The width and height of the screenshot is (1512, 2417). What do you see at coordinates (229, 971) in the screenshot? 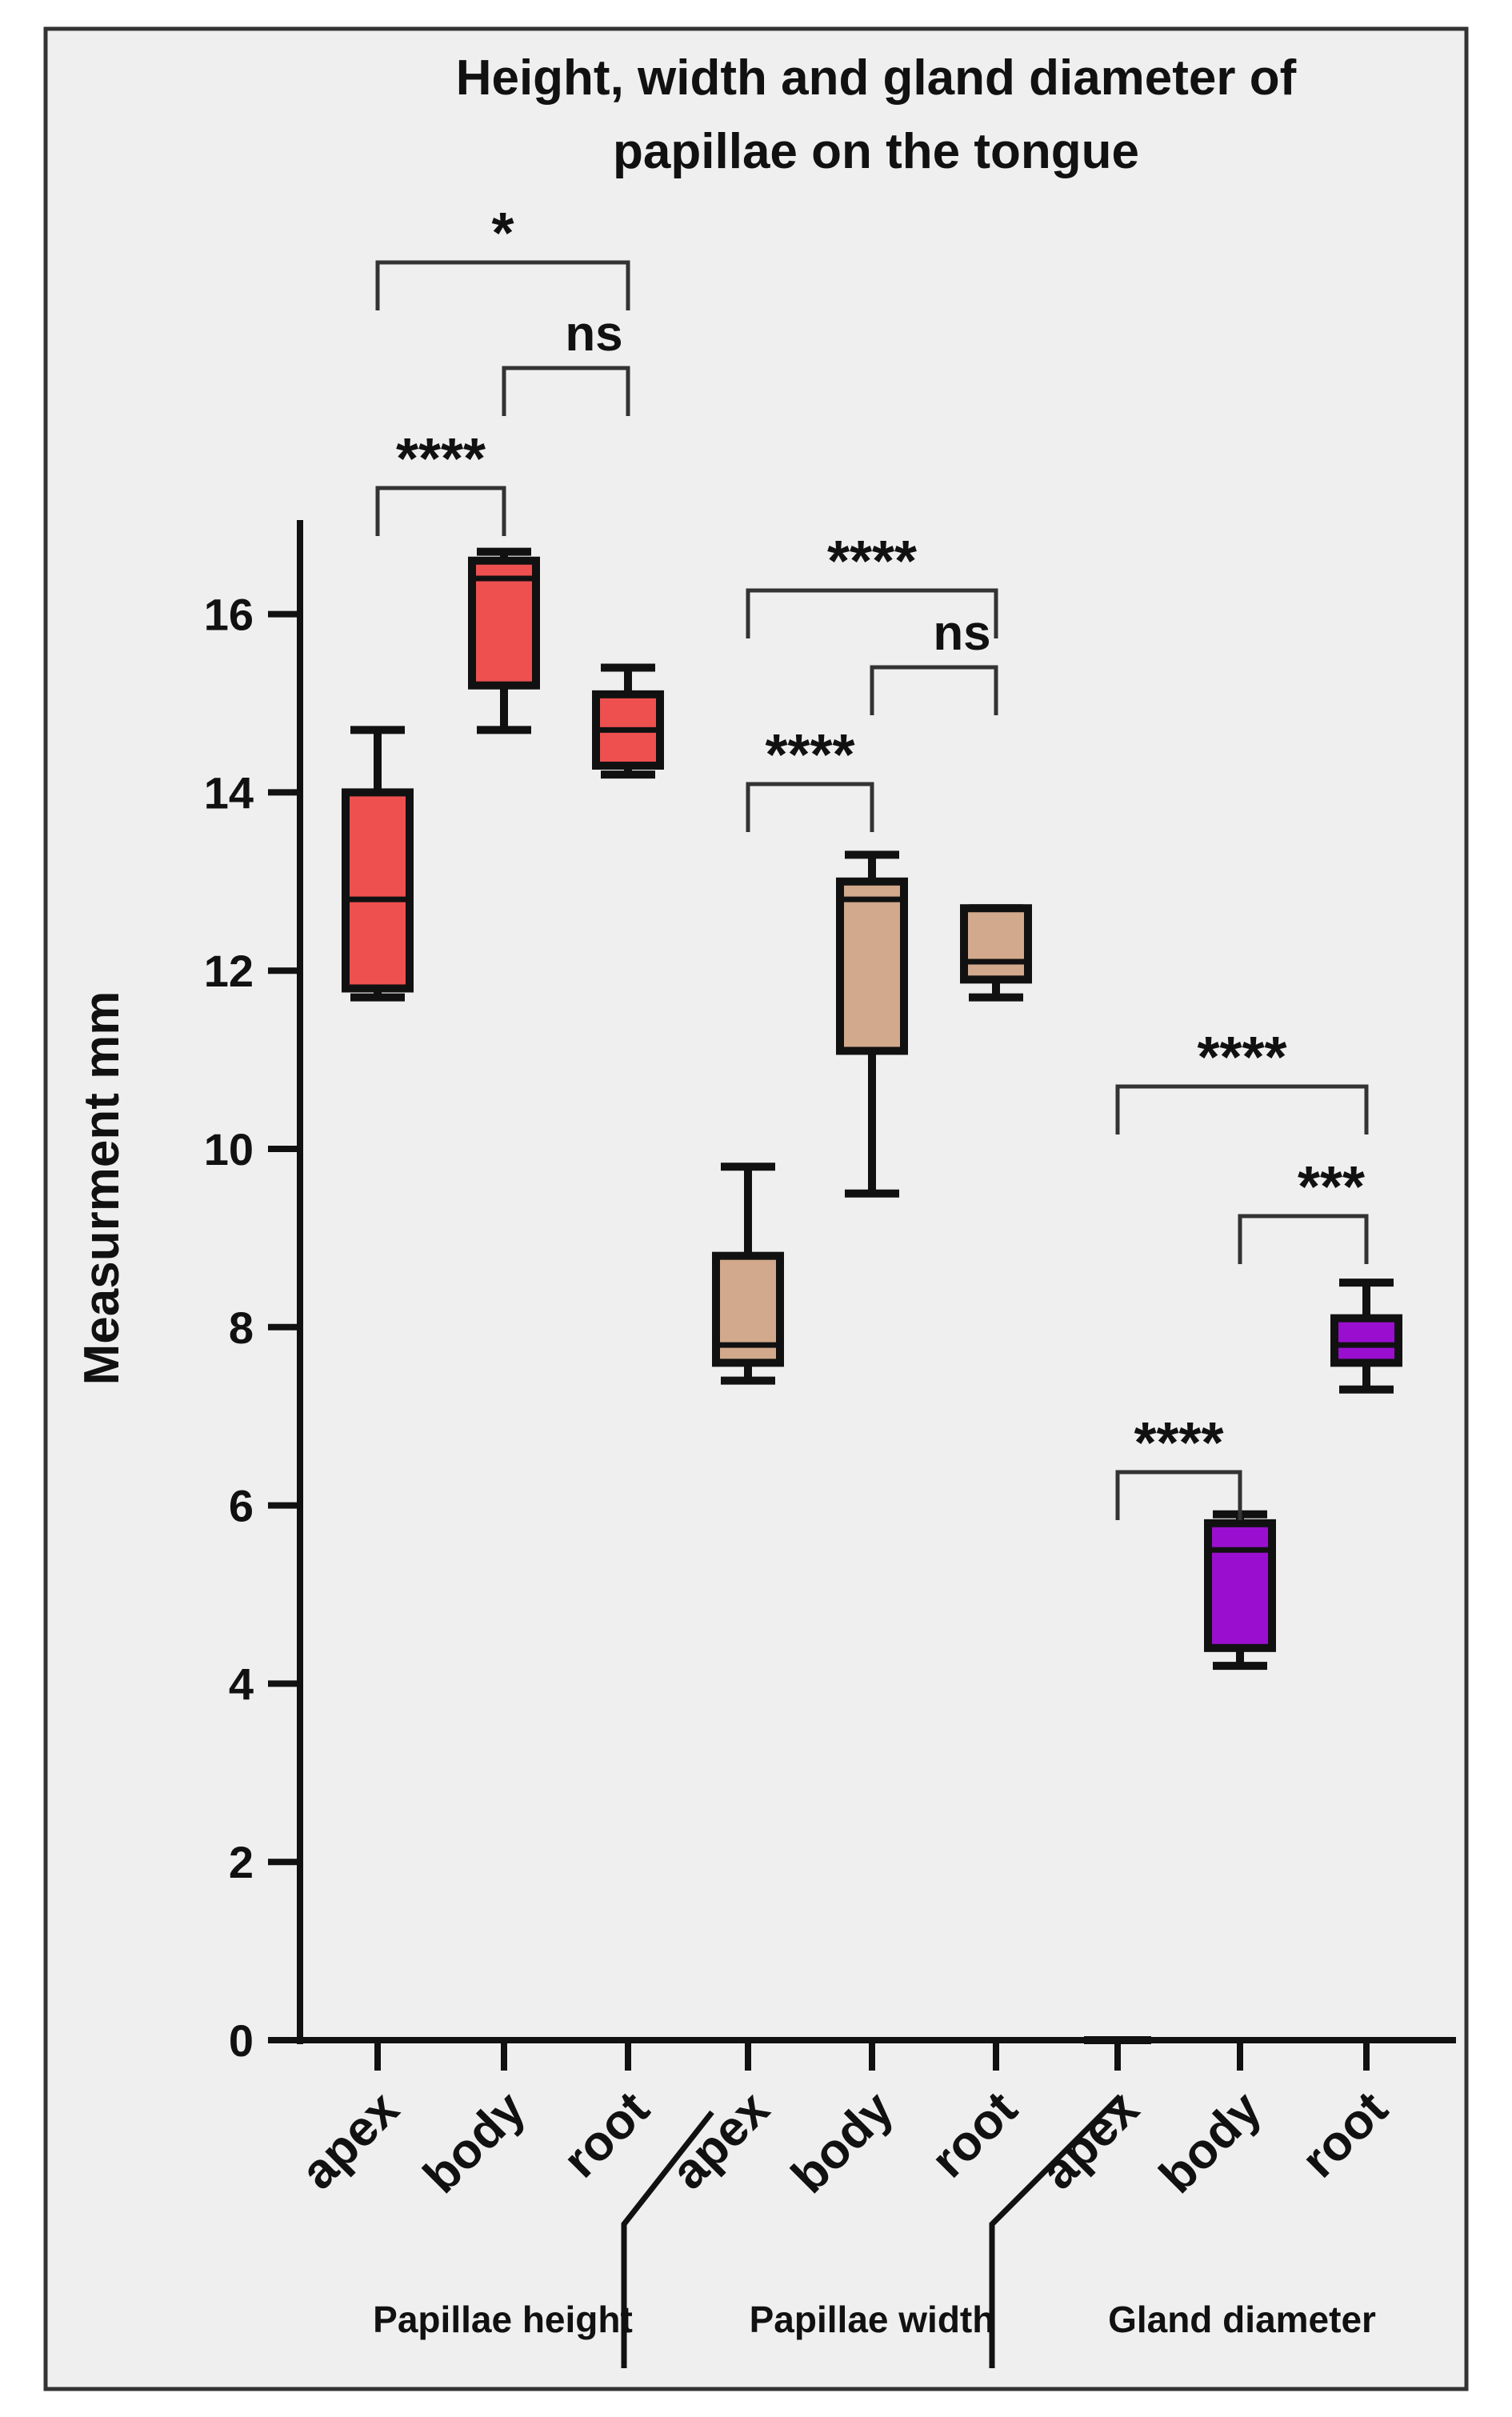
I see `y-tick-label: 12` at bounding box center [229, 971].